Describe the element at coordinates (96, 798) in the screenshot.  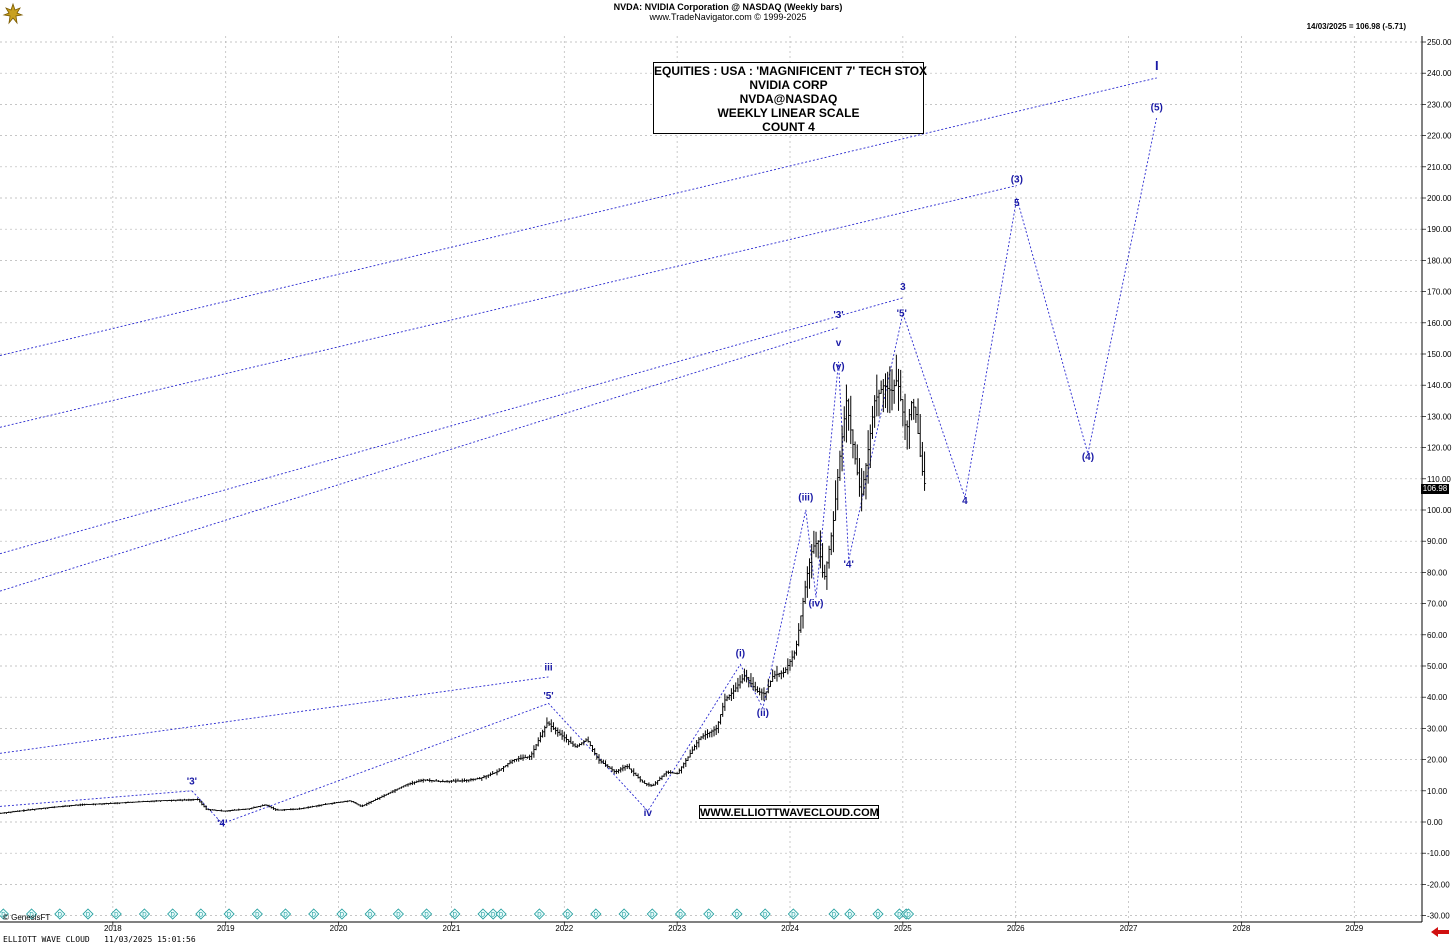
I see `channel-line` at that location.